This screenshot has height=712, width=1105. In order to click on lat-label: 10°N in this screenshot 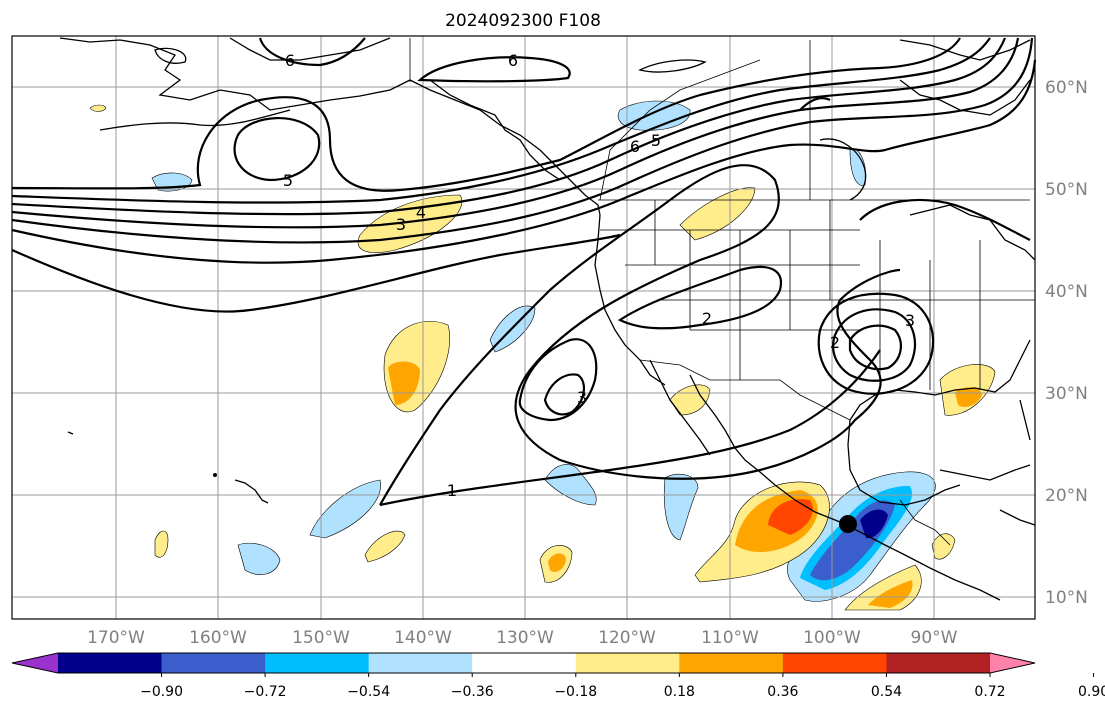, I will do `click(1066, 598)`.